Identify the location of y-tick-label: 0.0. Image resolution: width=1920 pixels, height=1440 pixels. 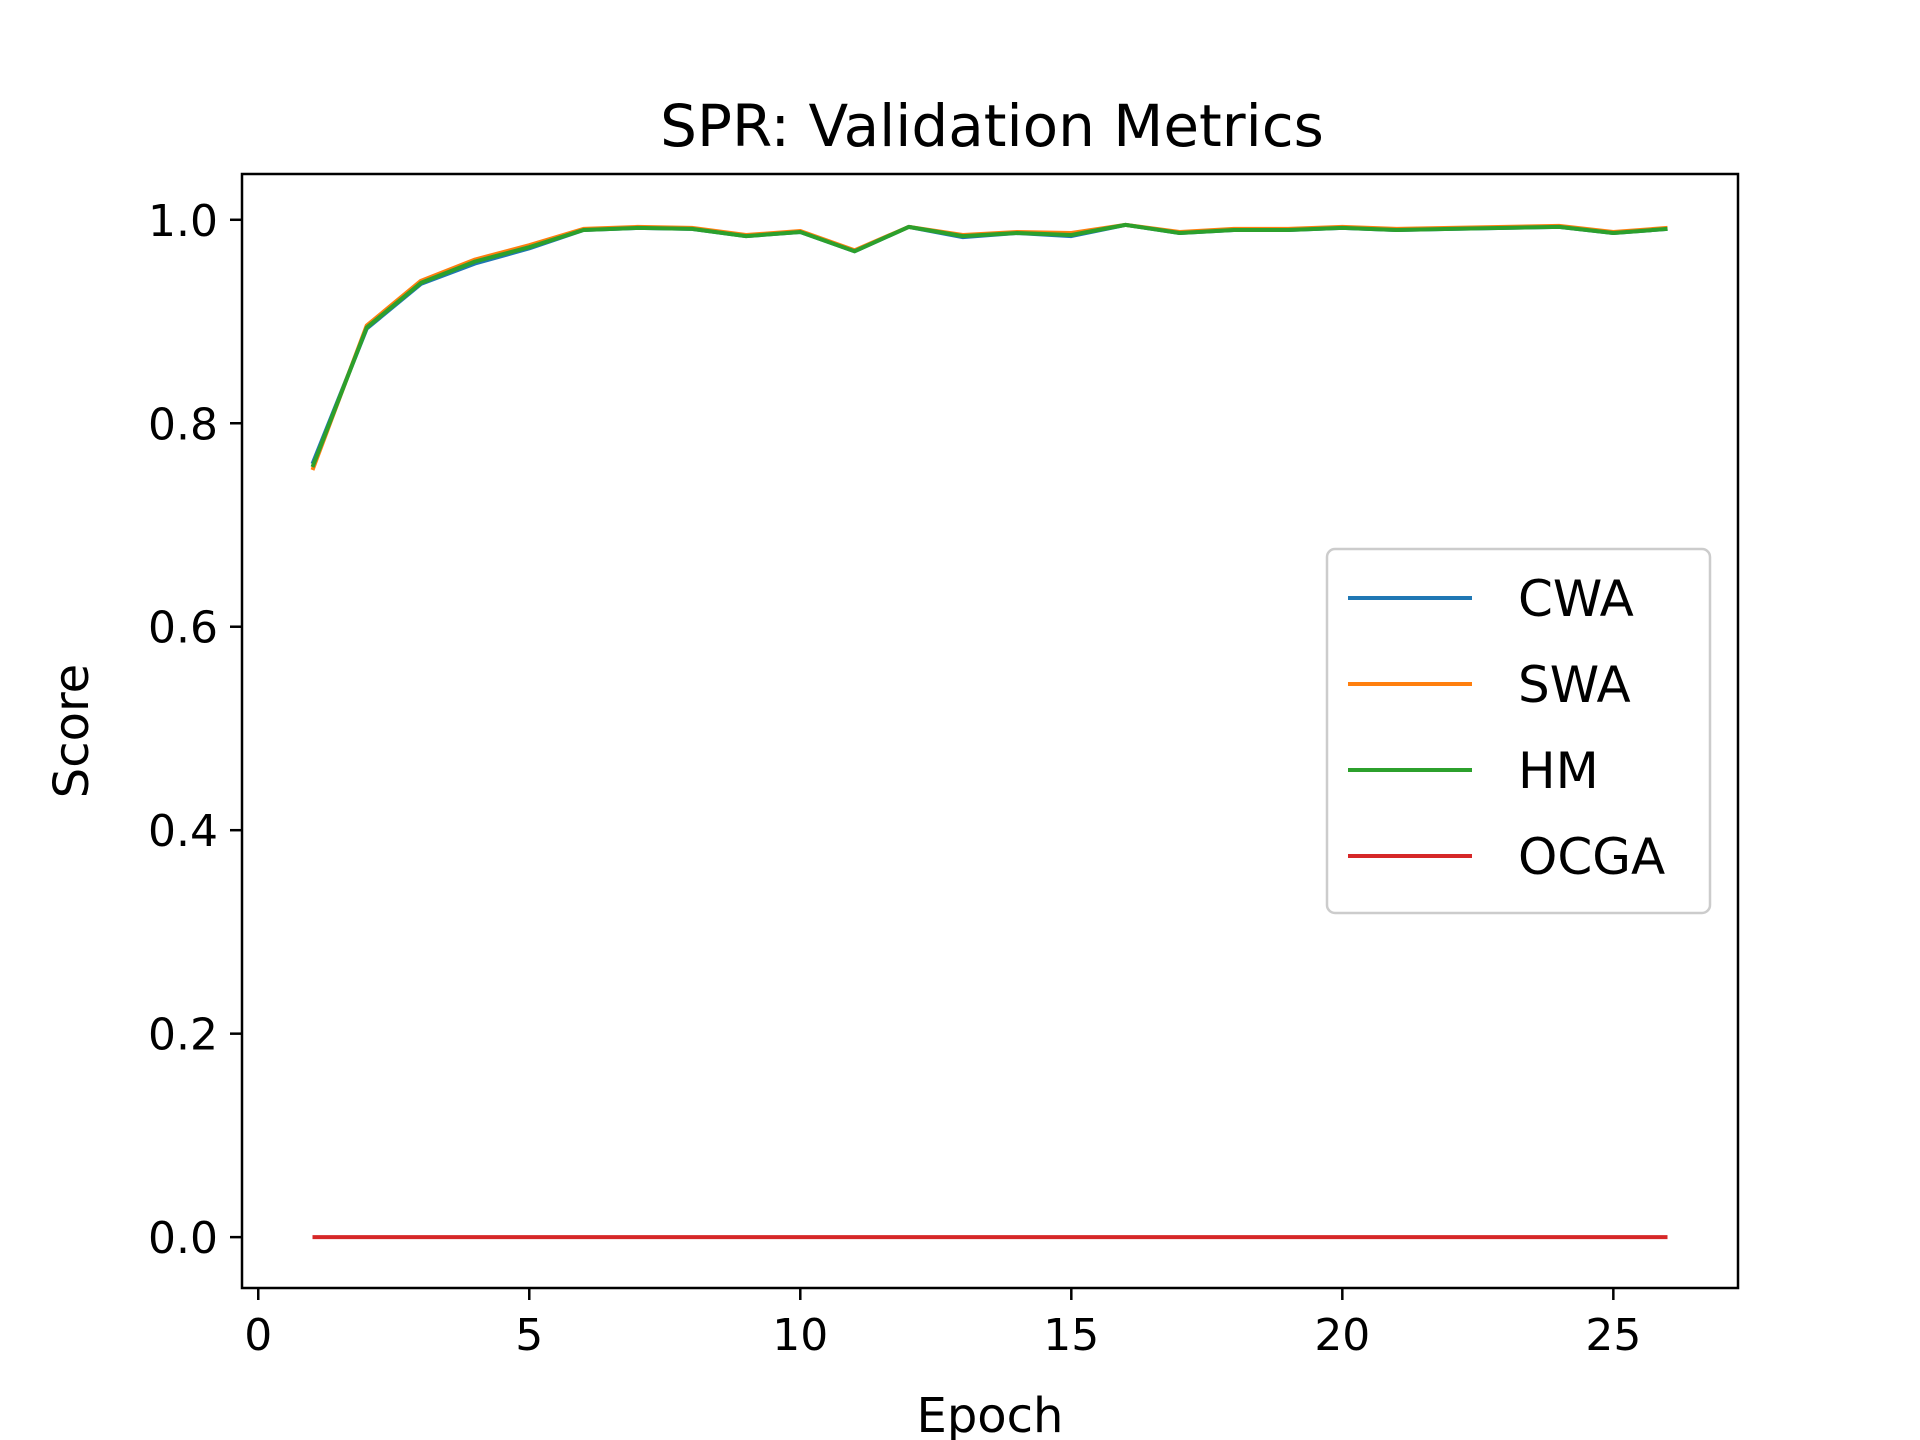
(183, 1238).